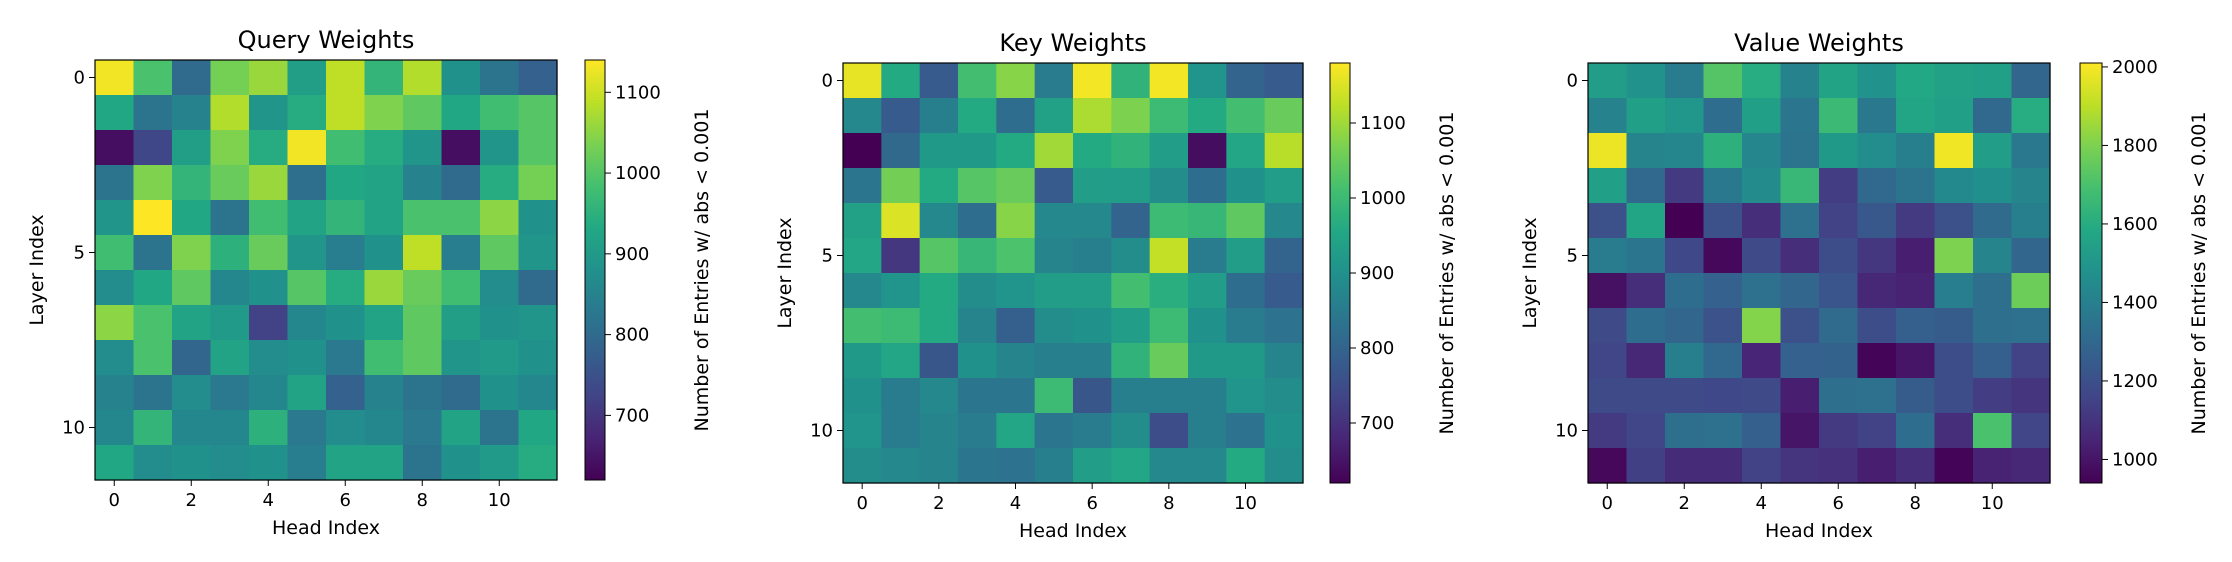  I want to click on colorbar, so click(595, 270).